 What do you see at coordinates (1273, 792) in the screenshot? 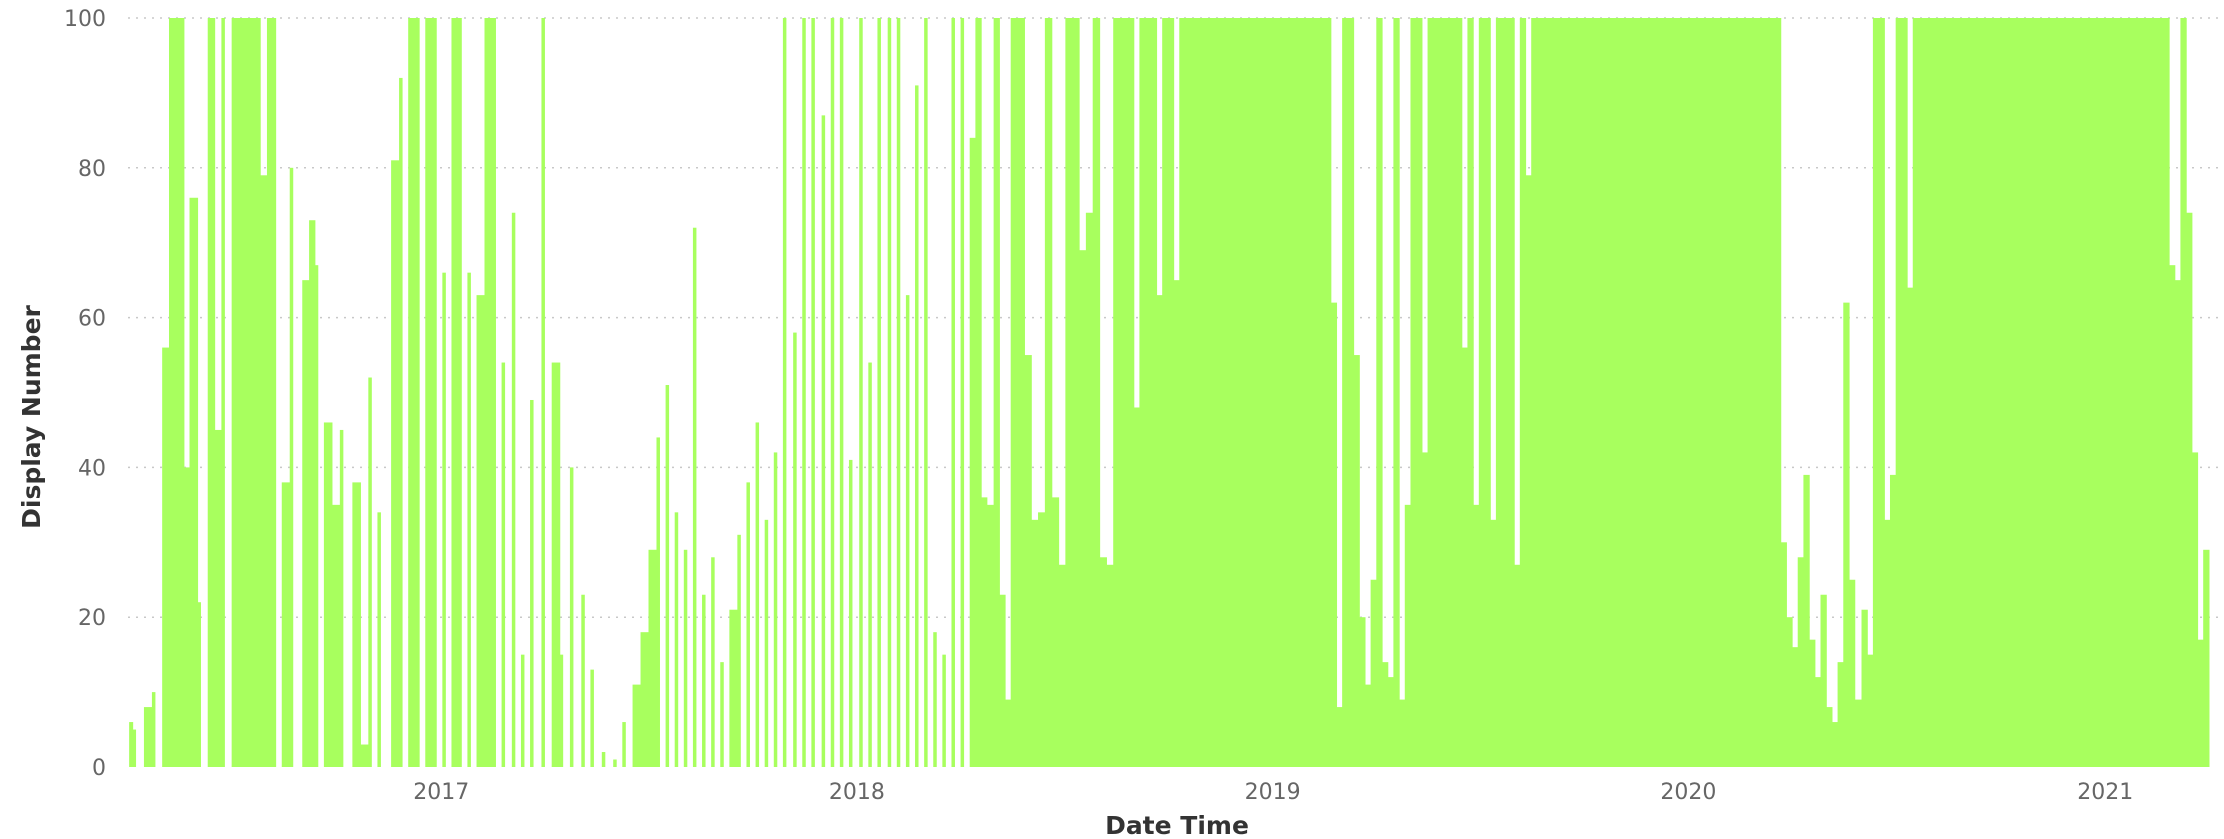
I see `x-tick-label: 2019` at bounding box center [1273, 792].